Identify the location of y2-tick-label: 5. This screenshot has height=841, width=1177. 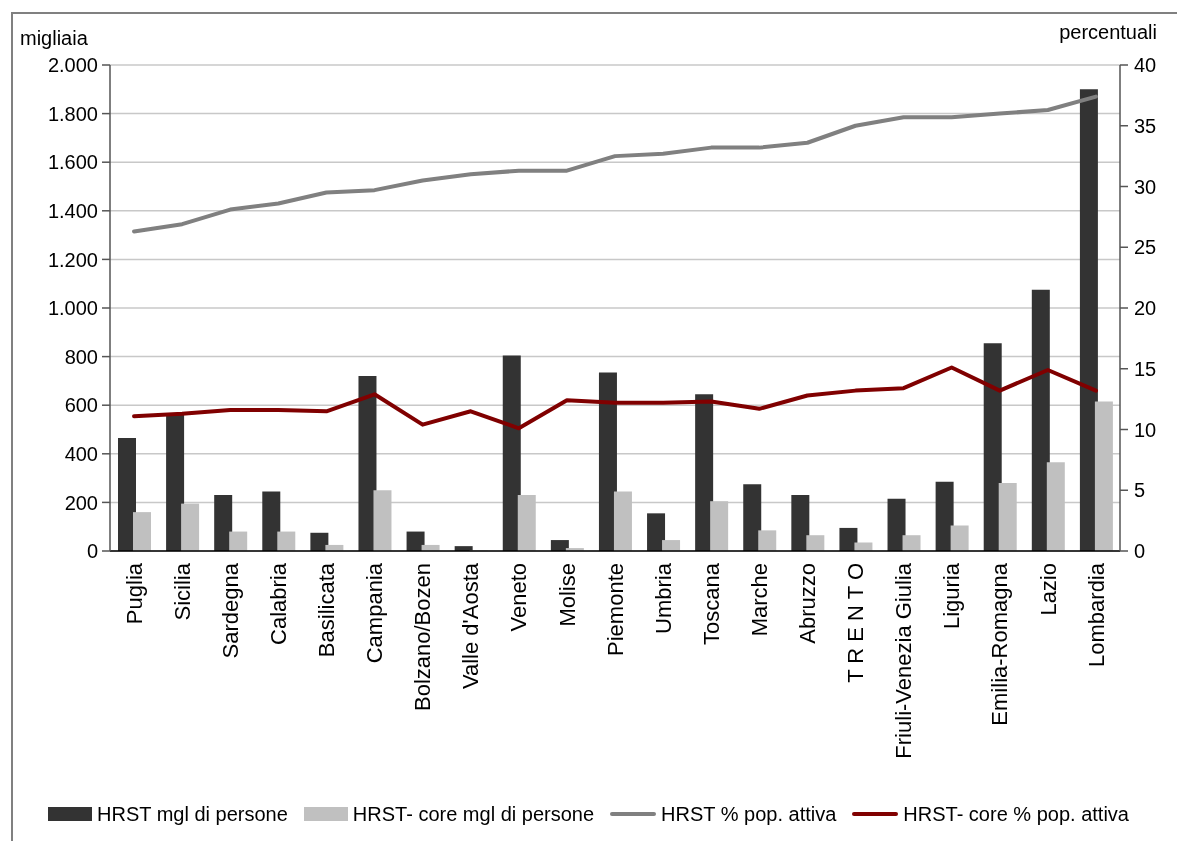
(1140, 490).